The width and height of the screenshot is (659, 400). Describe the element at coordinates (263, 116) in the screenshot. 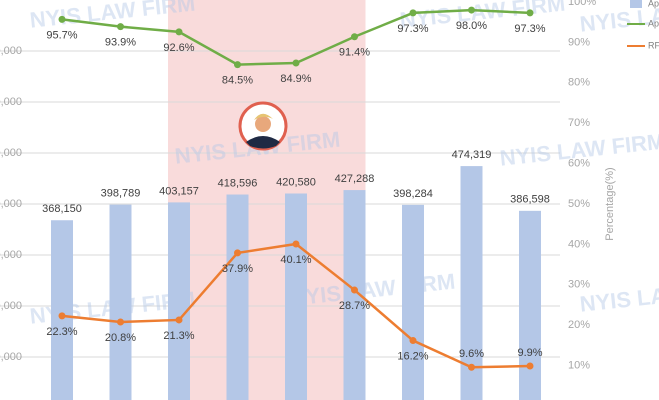

I see `portrait-hair` at that location.